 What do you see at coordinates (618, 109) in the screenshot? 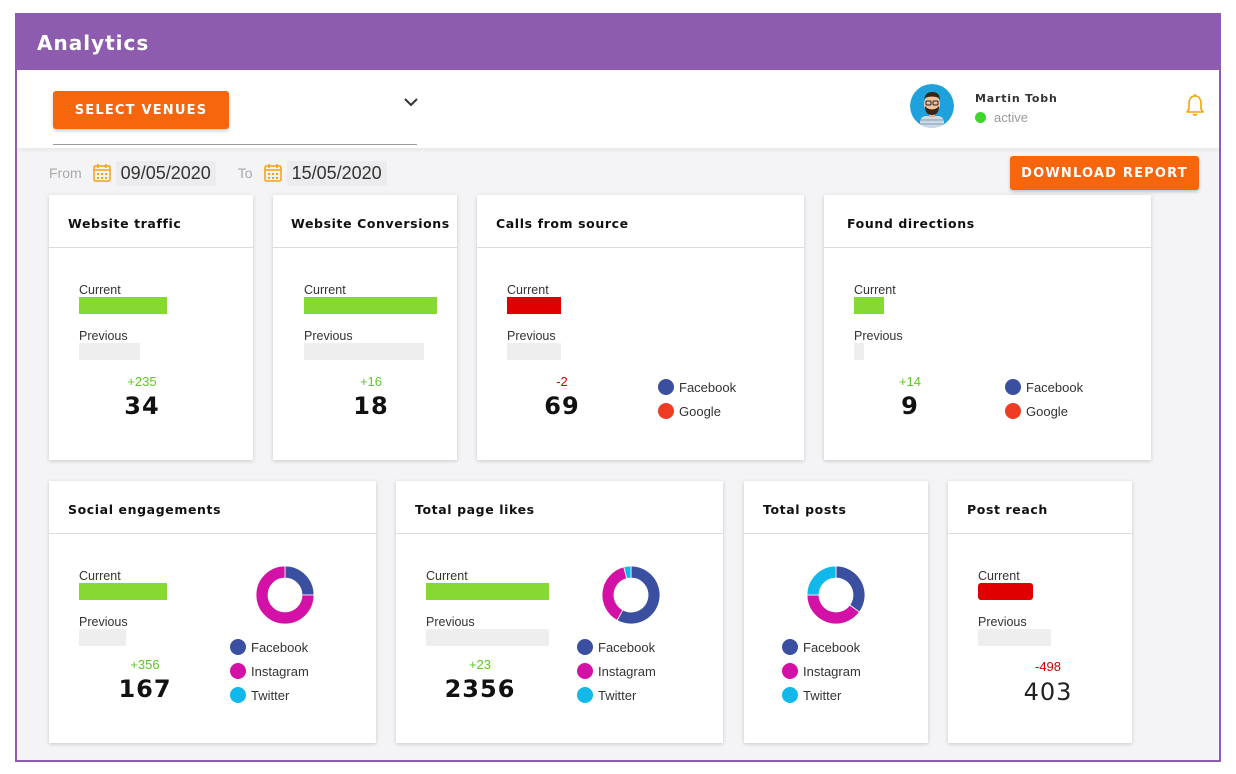
I see `top-bar: SELECT VENUES Martin Tobh active` at bounding box center [618, 109].